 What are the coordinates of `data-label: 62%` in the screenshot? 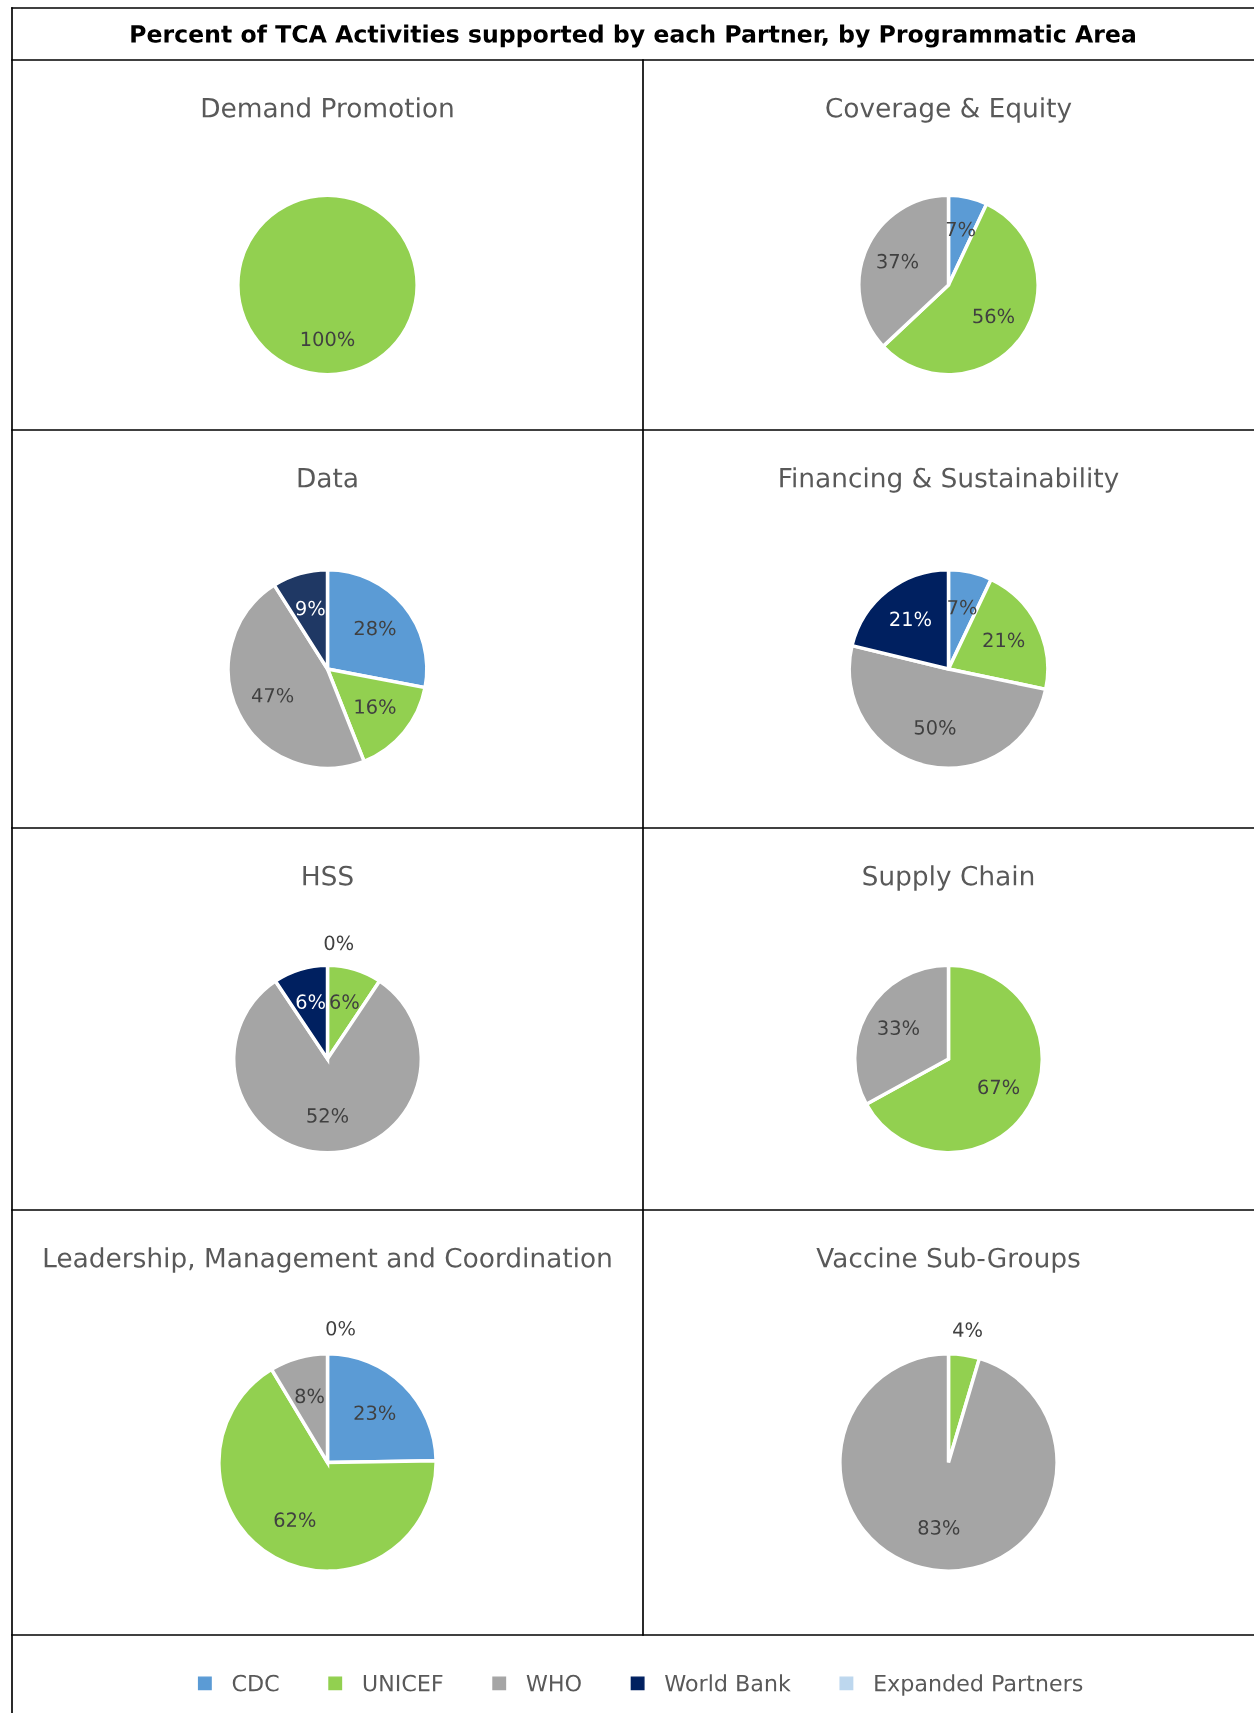 It's located at (295, 1520).